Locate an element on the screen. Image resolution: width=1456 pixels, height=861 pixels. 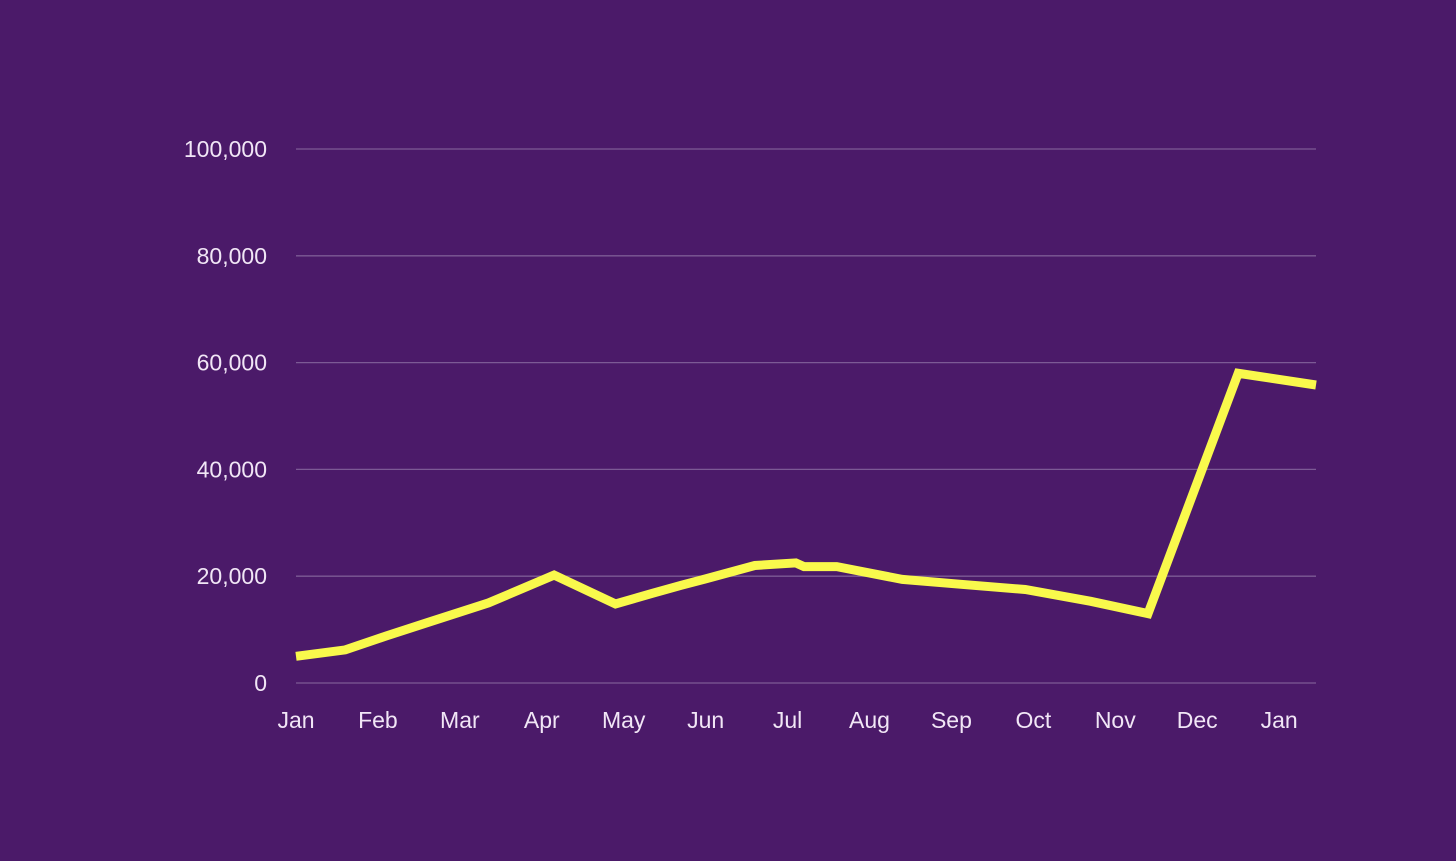
x-tick-label: Sep is located at coordinates (951, 720).